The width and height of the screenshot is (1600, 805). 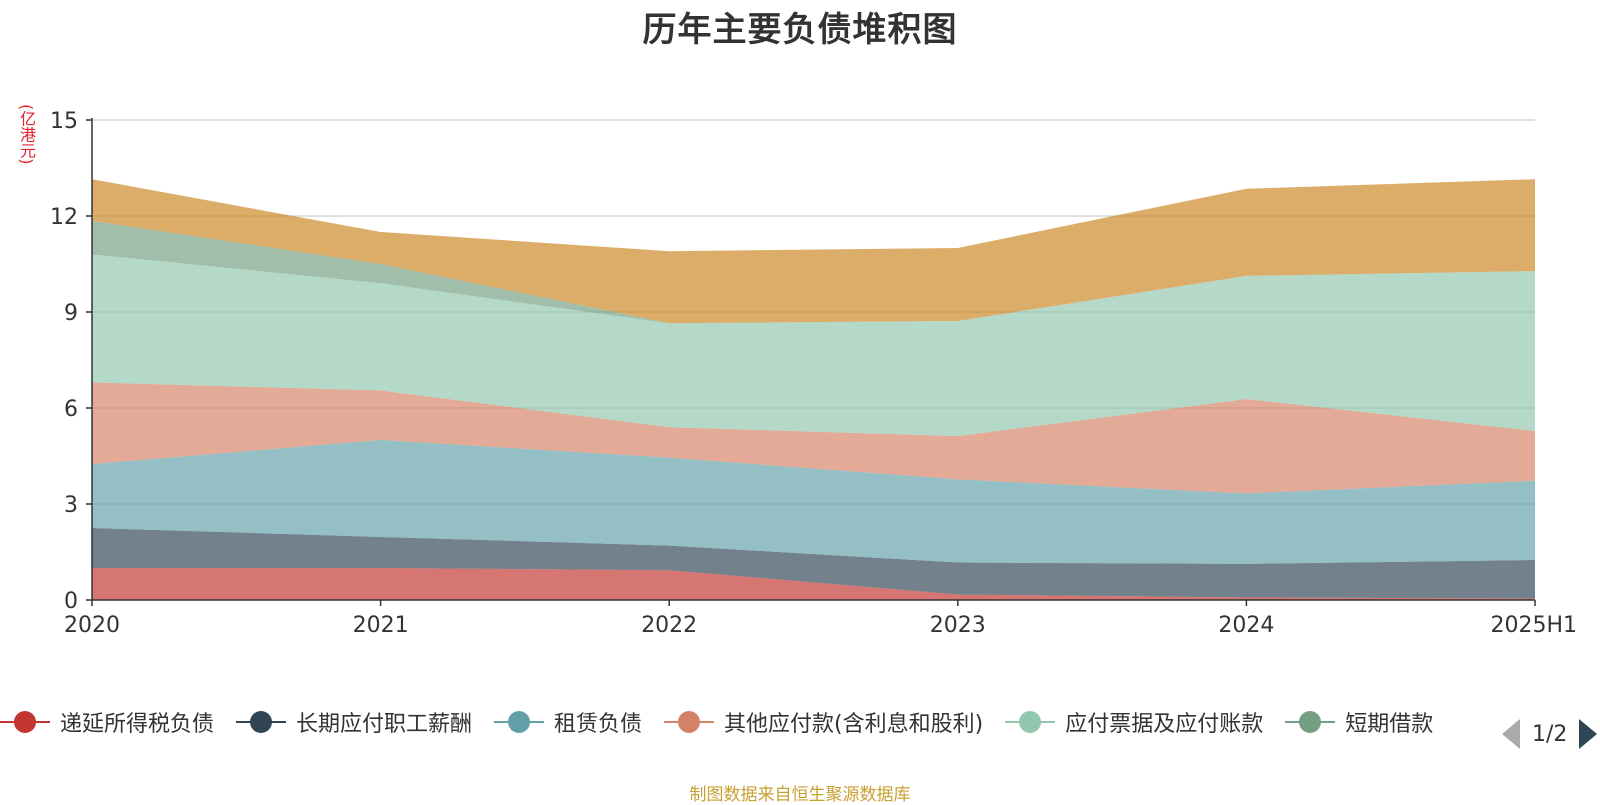 I want to click on legend-item: 应付票据及应付账款, so click(x=1134, y=722).